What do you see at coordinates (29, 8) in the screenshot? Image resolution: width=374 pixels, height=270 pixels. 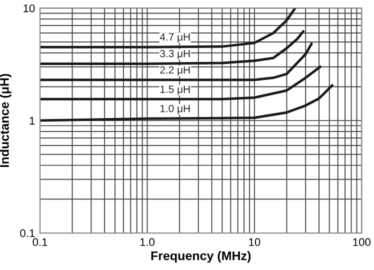 I see `y-tick-label: 10` at bounding box center [29, 8].